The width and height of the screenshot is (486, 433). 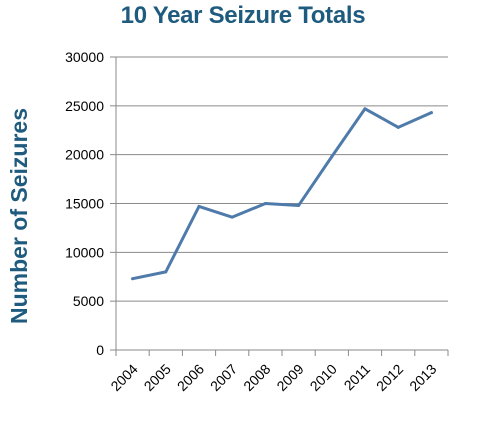 What do you see at coordinates (84, 106) in the screenshot?
I see `y-tick-label: 25000` at bounding box center [84, 106].